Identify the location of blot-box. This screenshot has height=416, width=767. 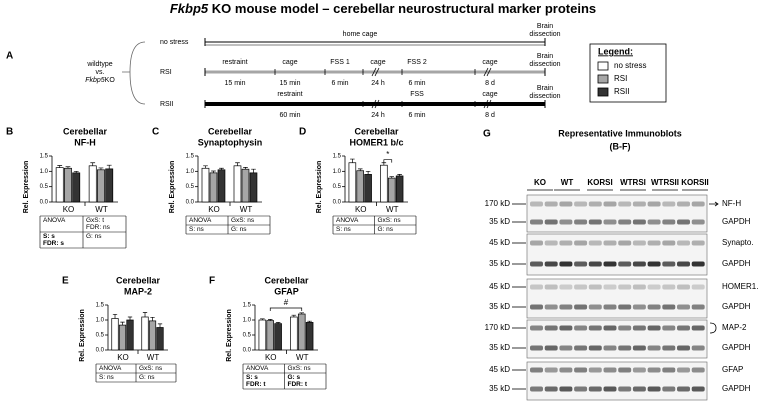
(617, 254).